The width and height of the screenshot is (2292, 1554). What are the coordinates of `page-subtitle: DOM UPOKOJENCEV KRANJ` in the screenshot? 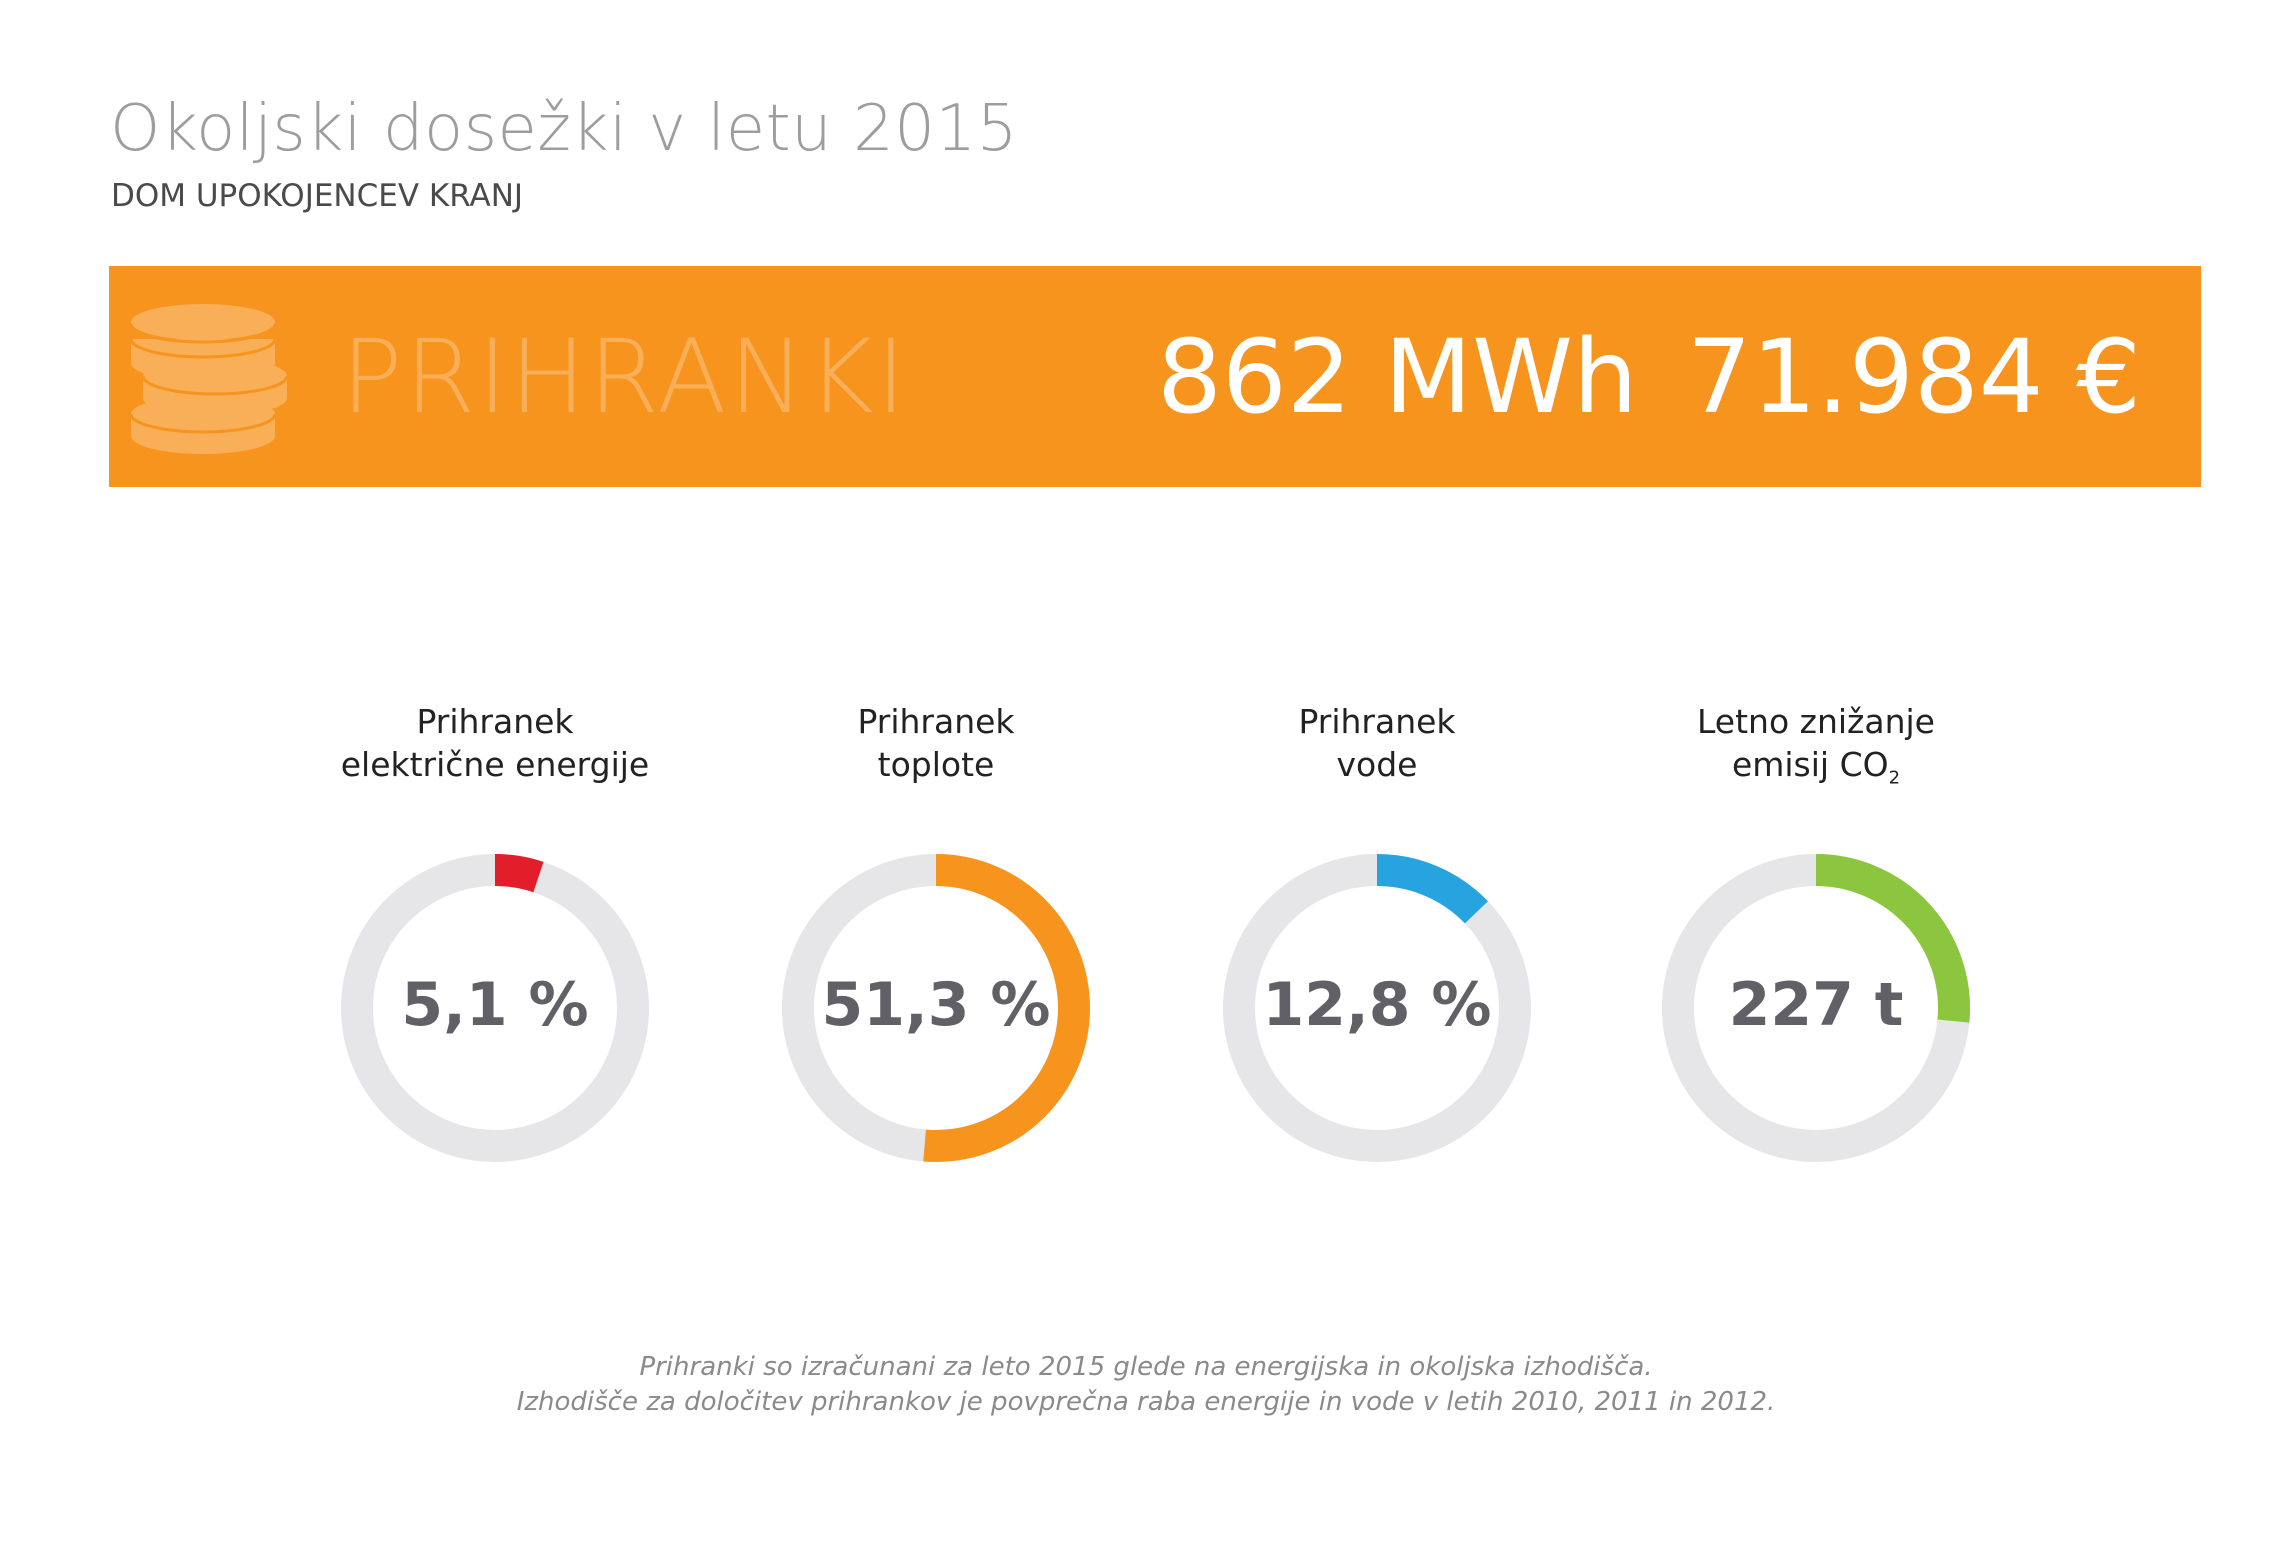 It's located at (317, 196).